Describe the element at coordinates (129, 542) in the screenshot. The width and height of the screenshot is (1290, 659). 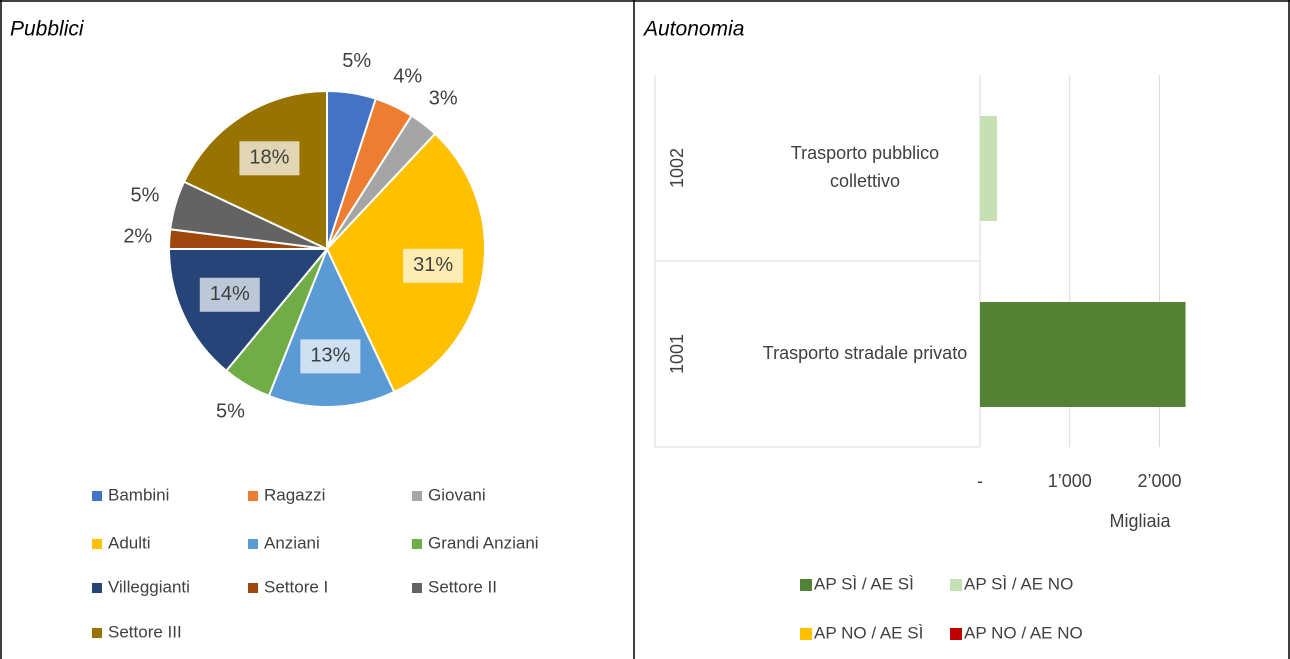
I see `legend-label: Adulti` at that location.